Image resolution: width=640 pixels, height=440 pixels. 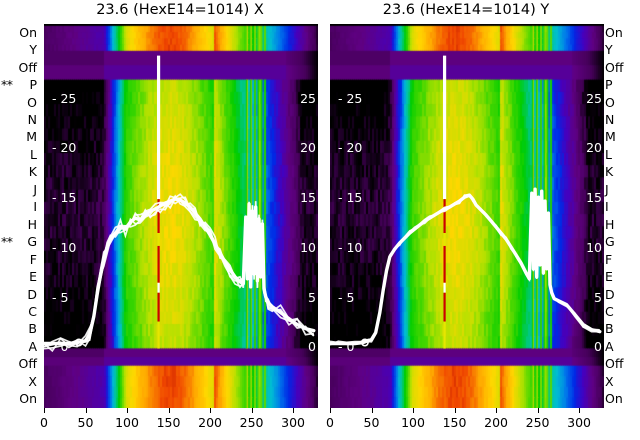 What do you see at coordinates (179, 424) in the screenshot?
I see `x-axis-panel-x: 0 50 100 150 200 250 300` at bounding box center [179, 424].